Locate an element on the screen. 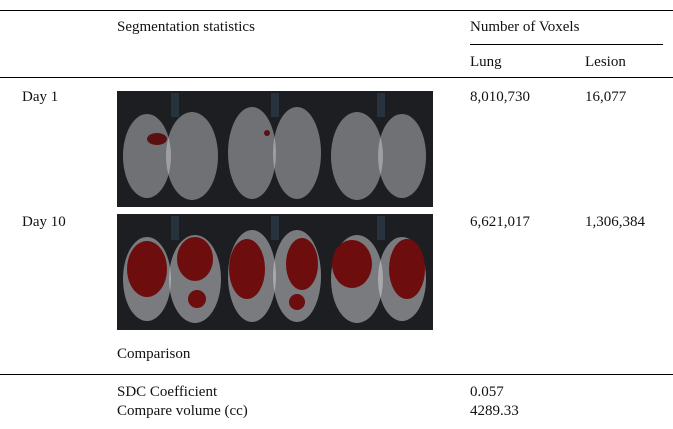 This screenshot has height=429, width=673. cell: 1,306,384 is located at coordinates (615, 222).